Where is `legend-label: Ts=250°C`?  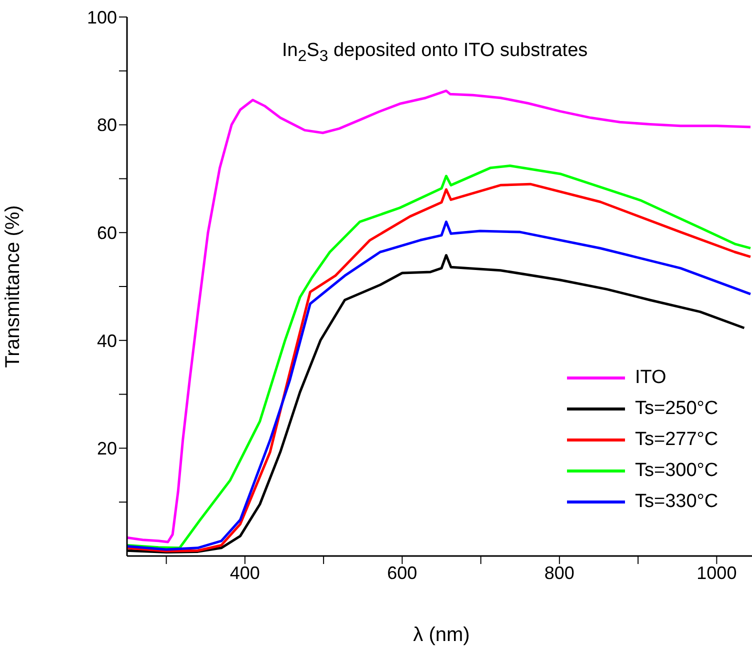 legend-label: Ts=250°C is located at coordinates (676, 409).